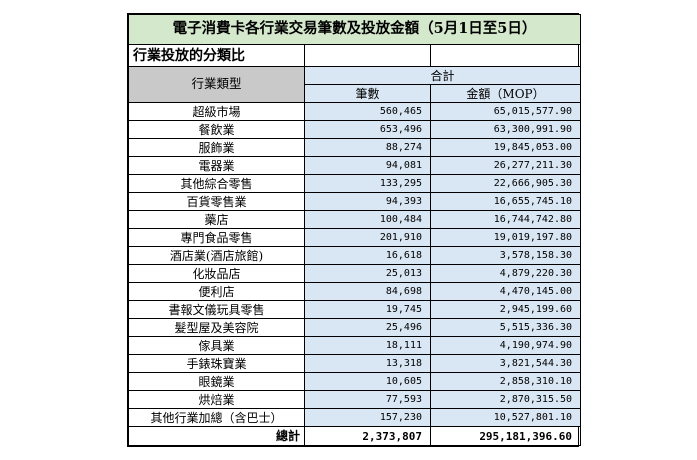 The width and height of the screenshot is (697, 460). What do you see at coordinates (505, 129) in the screenshot?
I see `amount-cell: 63,300,991.90` at bounding box center [505, 129].